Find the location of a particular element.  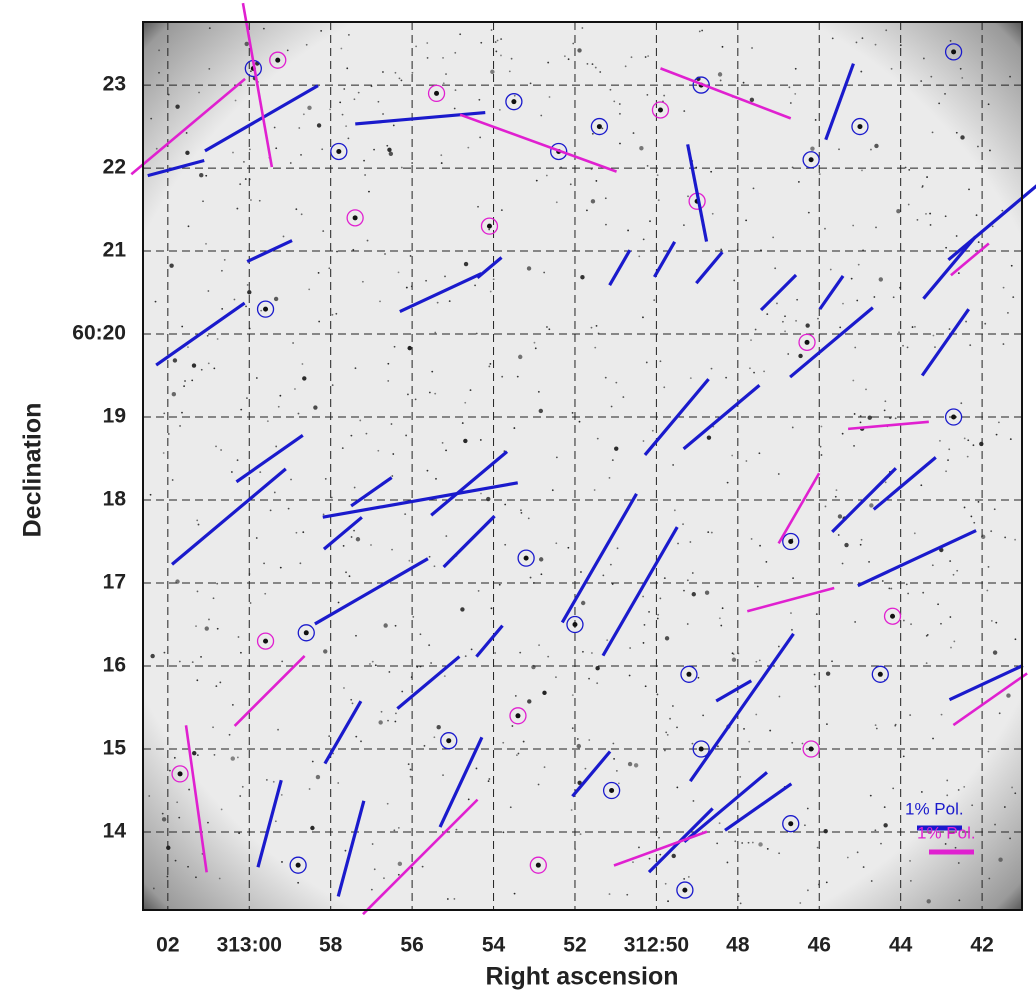

legend-label: 1% Pol. is located at coordinates (934, 808).